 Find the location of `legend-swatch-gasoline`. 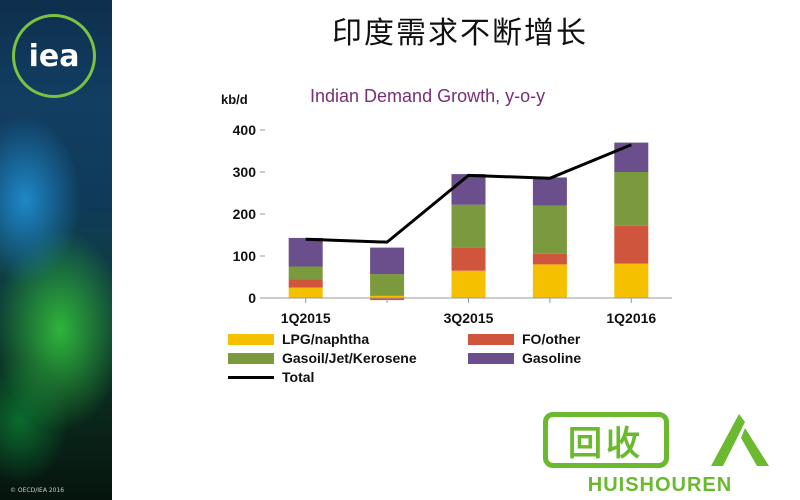

legend-swatch-gasoline is located at coordinates (491, 358).